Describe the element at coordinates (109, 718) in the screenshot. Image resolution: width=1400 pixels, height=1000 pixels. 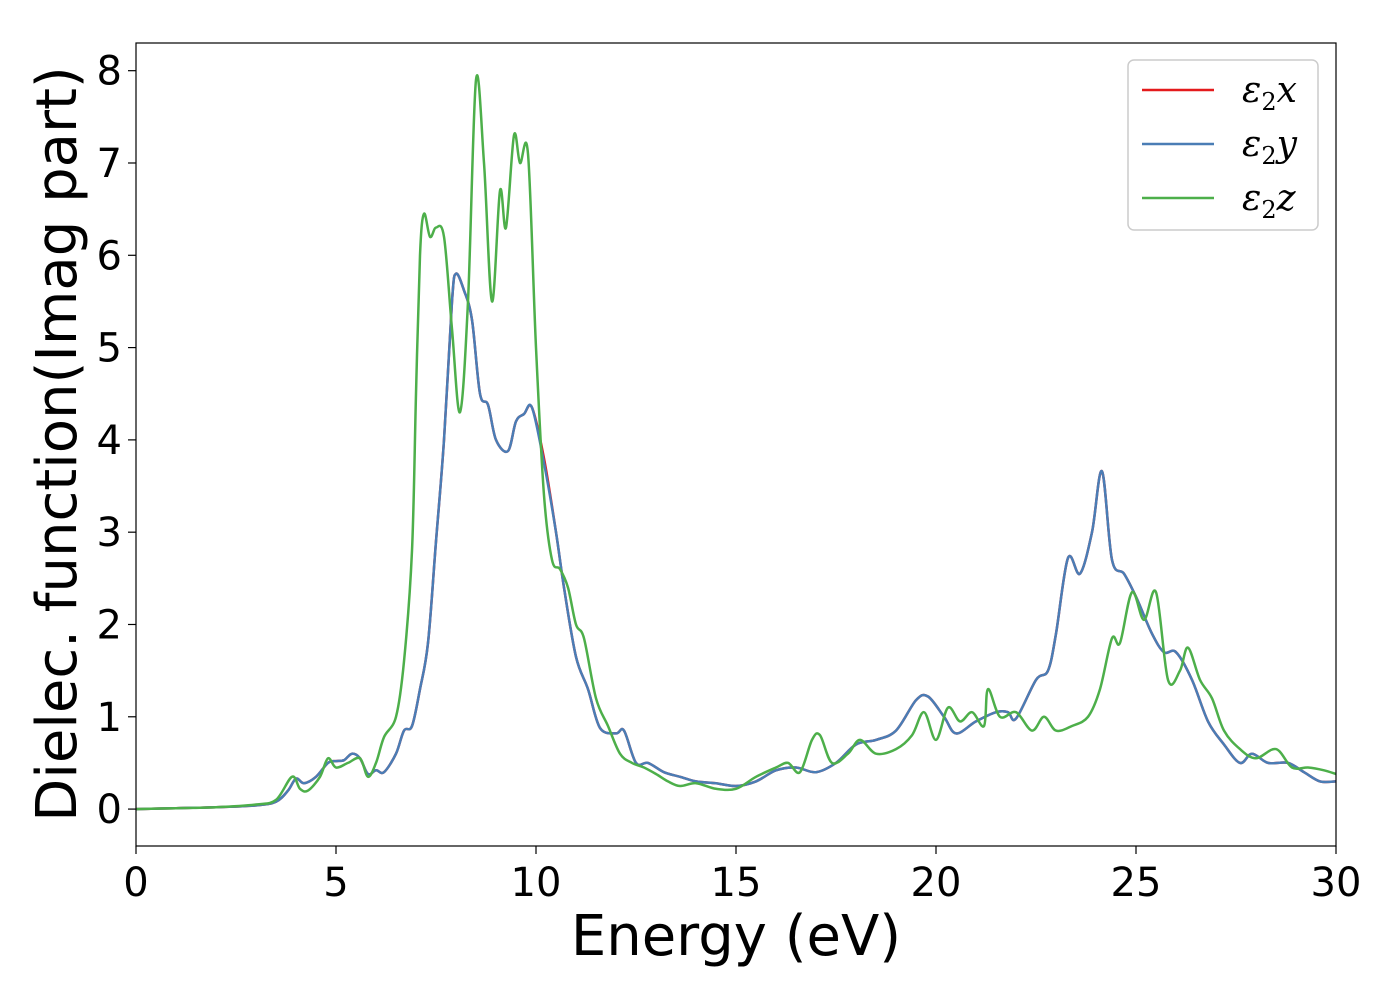
I see `y-tick-label: 1` at that location.